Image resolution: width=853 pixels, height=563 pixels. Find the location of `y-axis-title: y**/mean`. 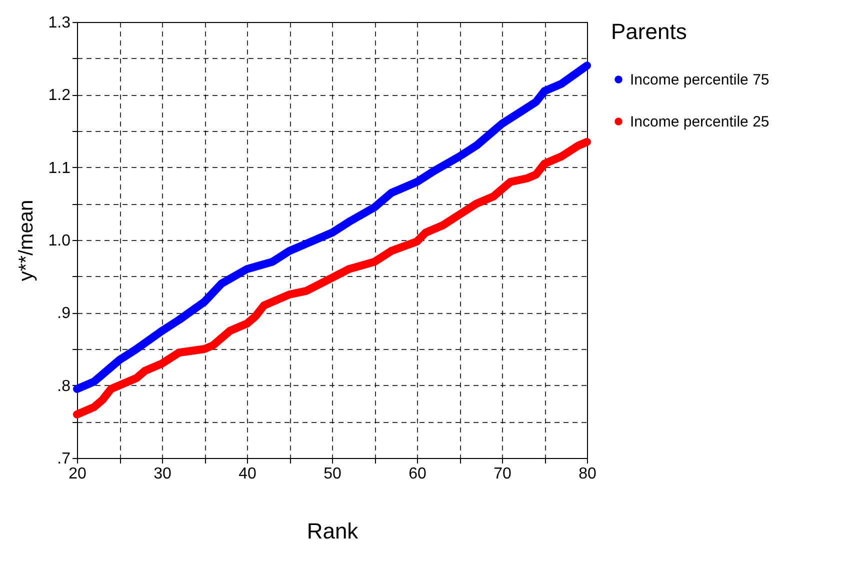

y-axis-title: y**/mean is located at coordinates (26, 241).